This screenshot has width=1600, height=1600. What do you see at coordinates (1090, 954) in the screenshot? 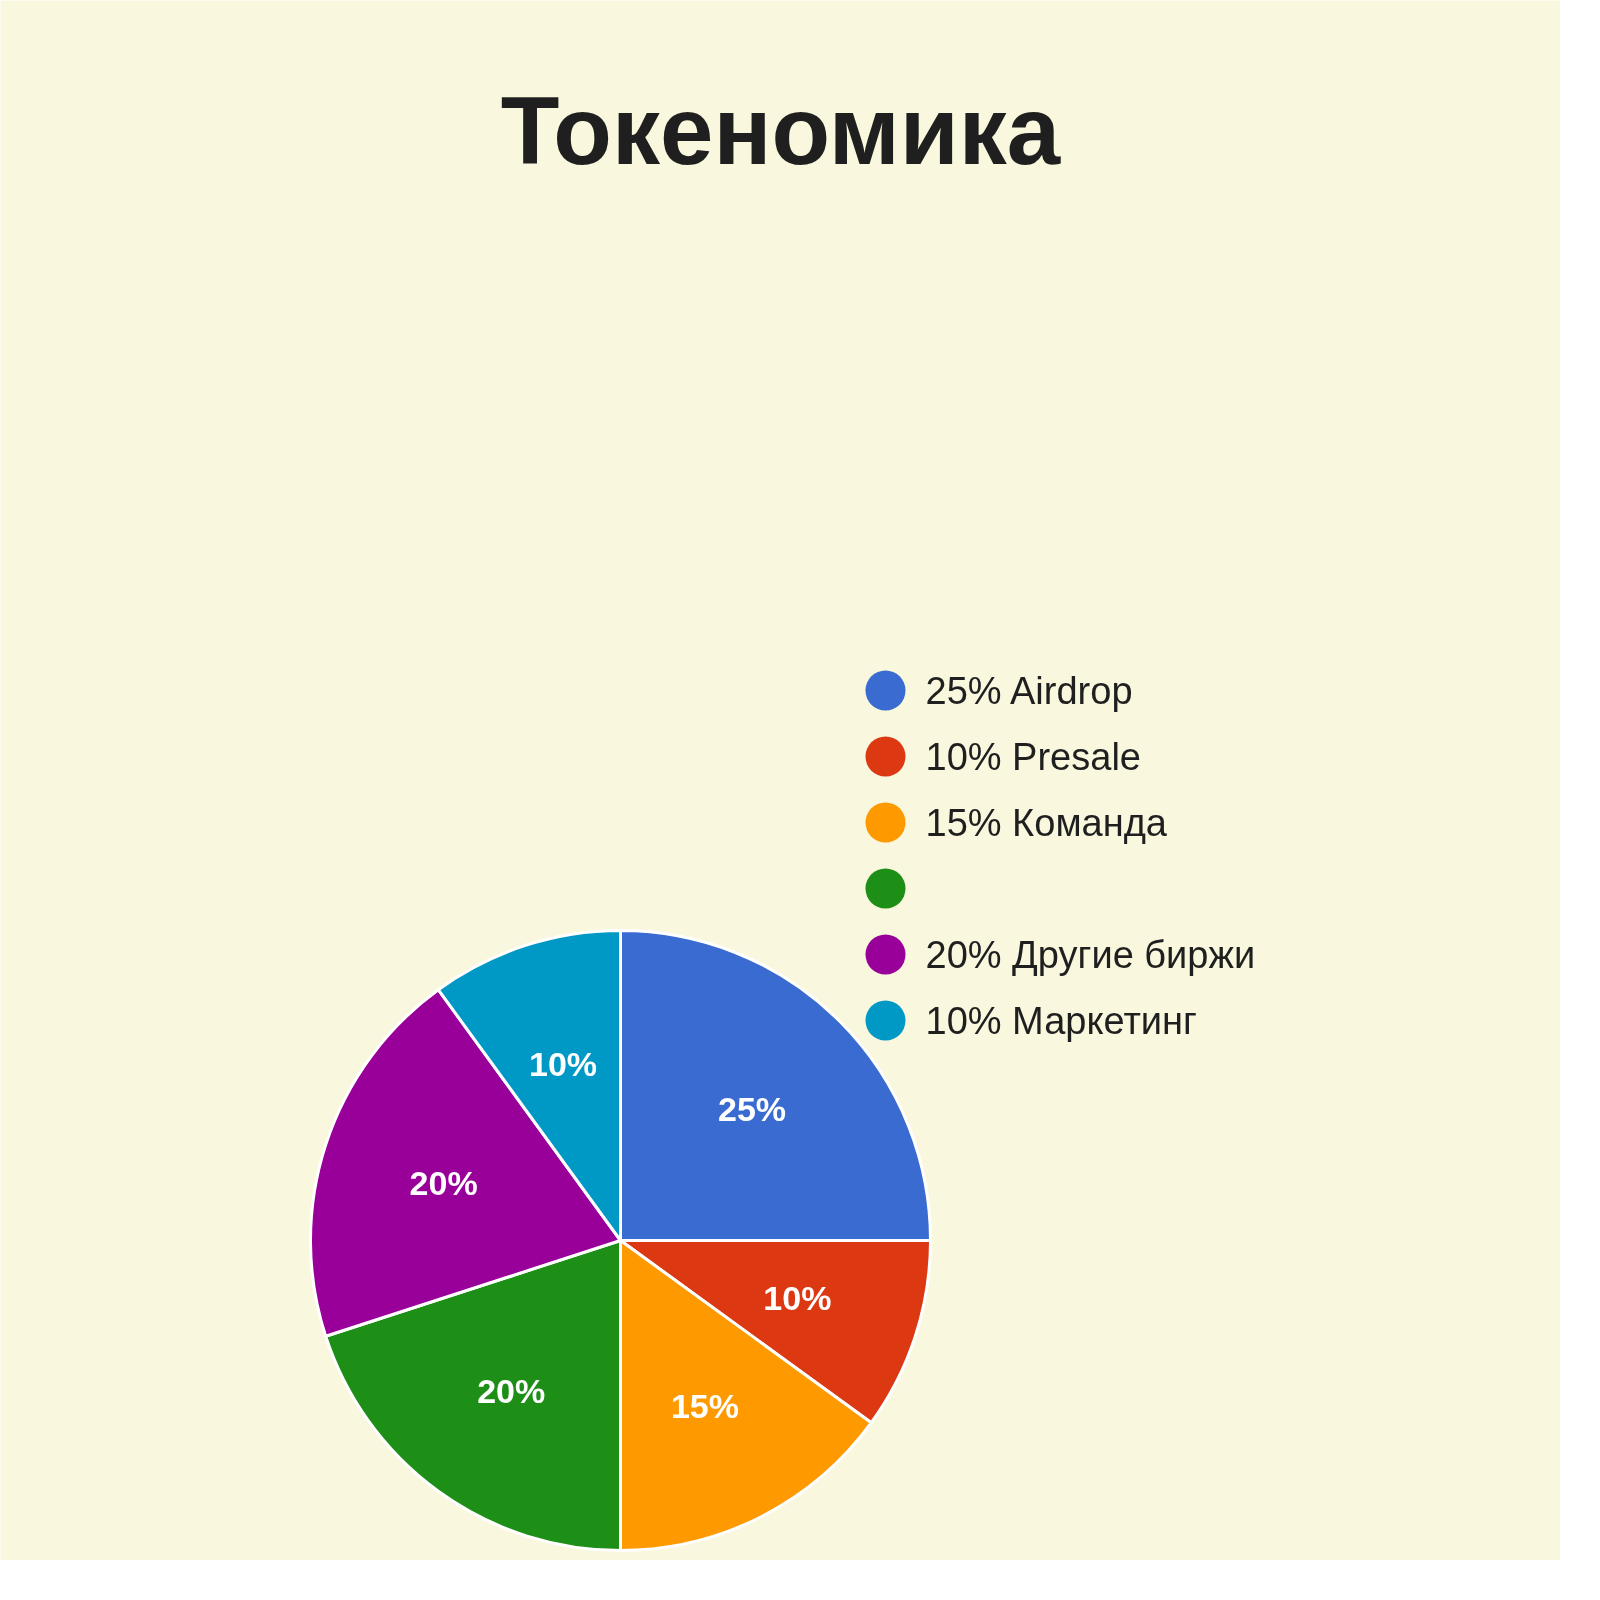
I see `legend-label: 20% Другие биржи` at bounding box center [1090, 954].